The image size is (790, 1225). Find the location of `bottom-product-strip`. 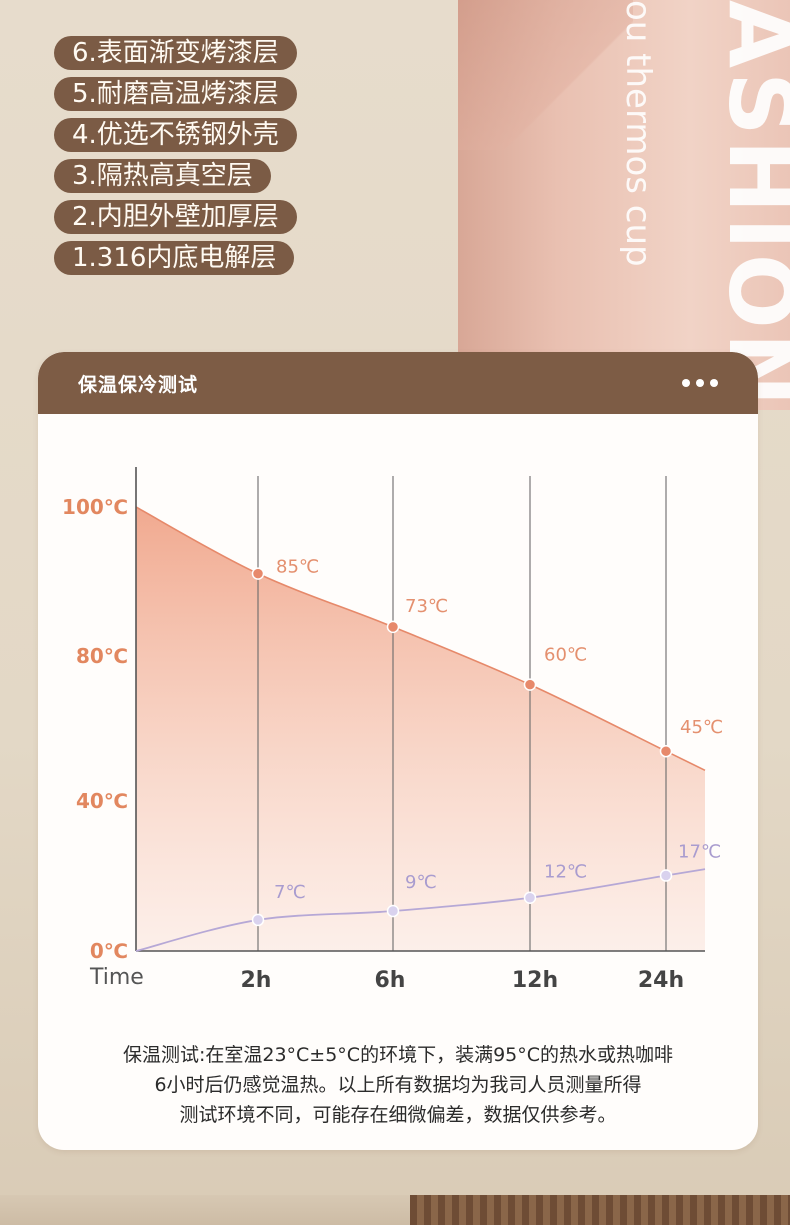

bottom-product-strip is located at coordinates (600, 1210).